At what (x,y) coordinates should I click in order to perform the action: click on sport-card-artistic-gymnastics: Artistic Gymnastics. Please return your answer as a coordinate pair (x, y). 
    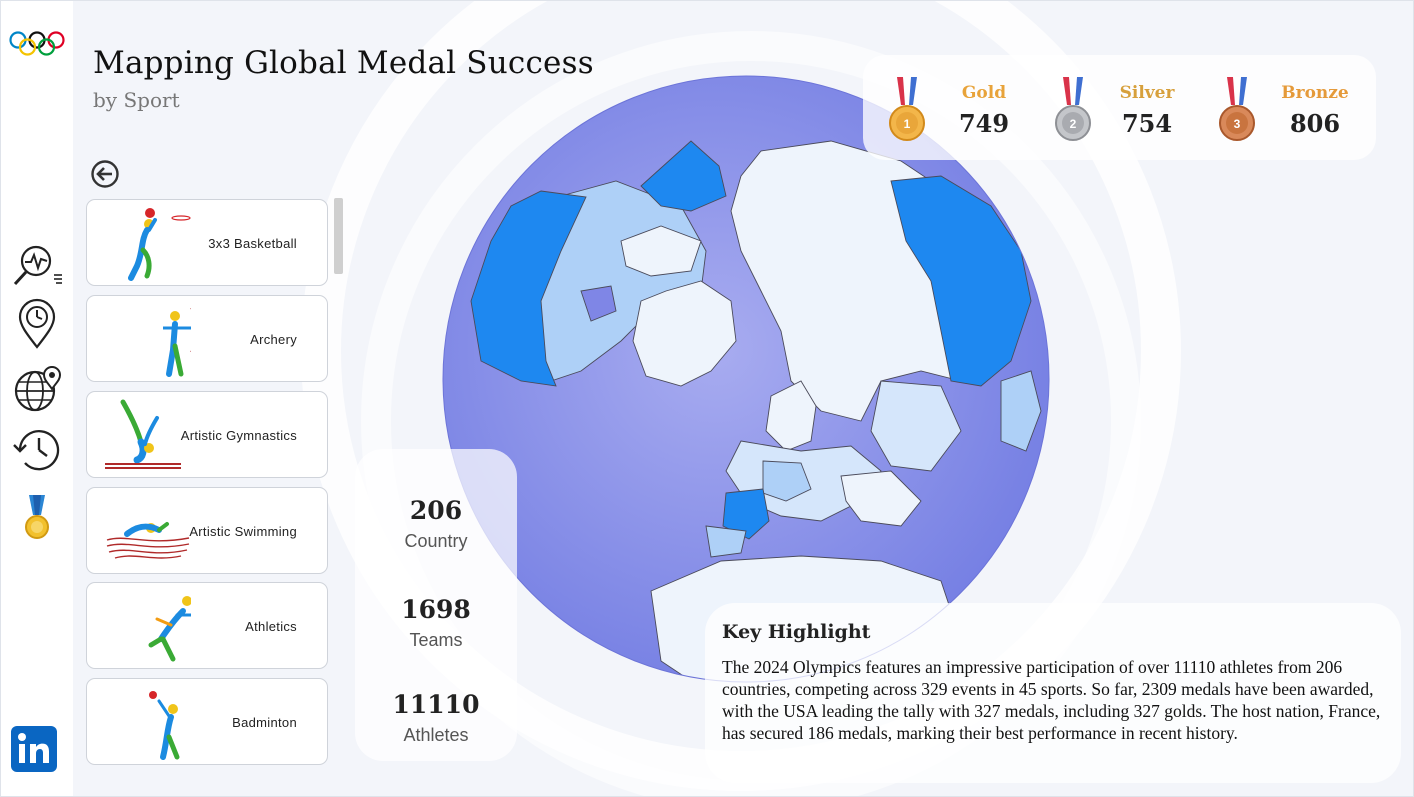
    Looking at the image, I should click on (207, 434).